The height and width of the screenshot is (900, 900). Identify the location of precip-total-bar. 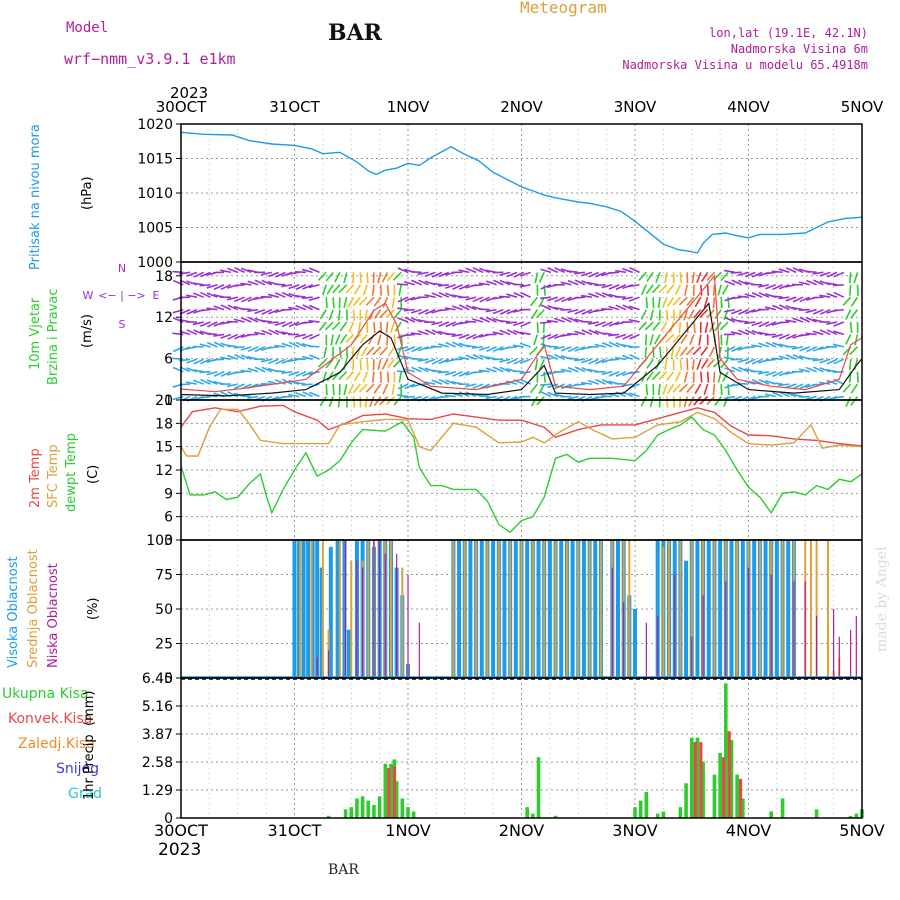
(538, 787).